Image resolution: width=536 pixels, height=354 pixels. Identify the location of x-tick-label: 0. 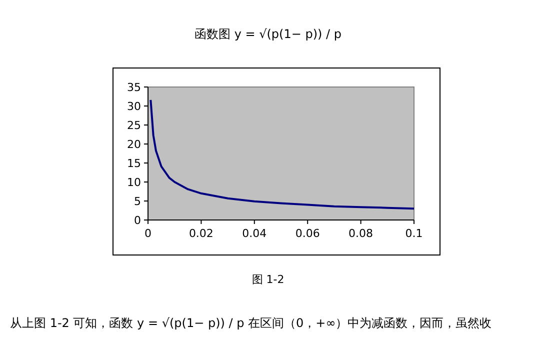
(148, 233).